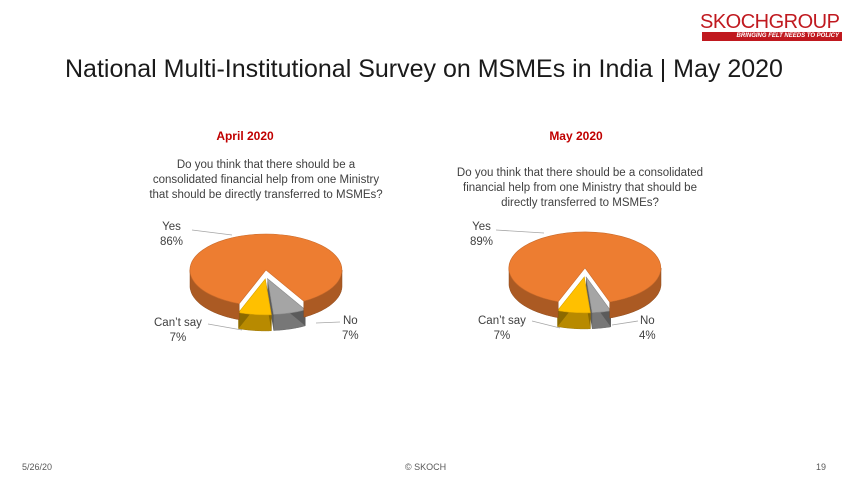 The width and height of the screenshot is (850, 478). Describe the element at coordinates (37, 467) in the screenshot. I see `footer-date: 5/26/20` at that location.